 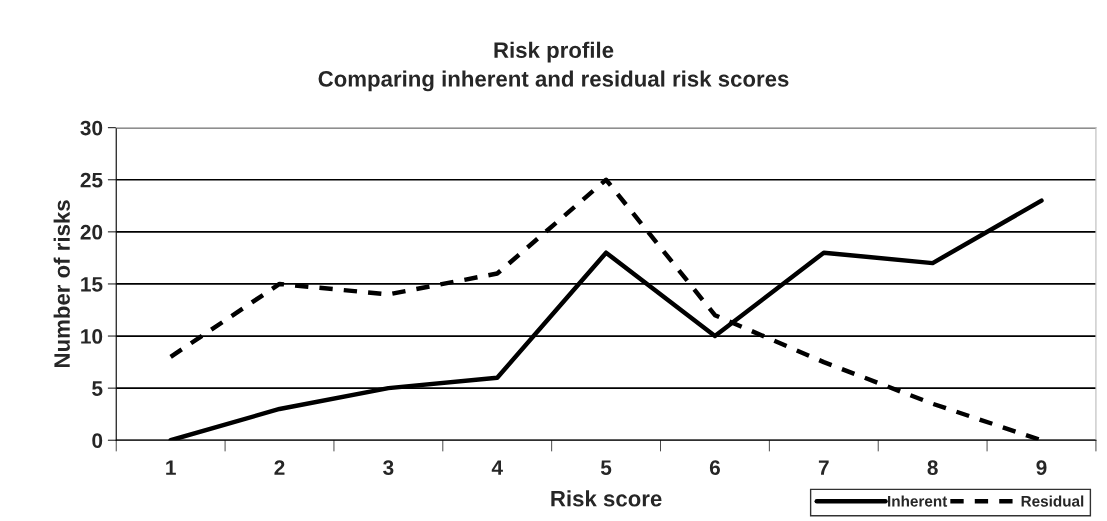 I want to click on legend-label: Inherent, so click(x=918, y=501).